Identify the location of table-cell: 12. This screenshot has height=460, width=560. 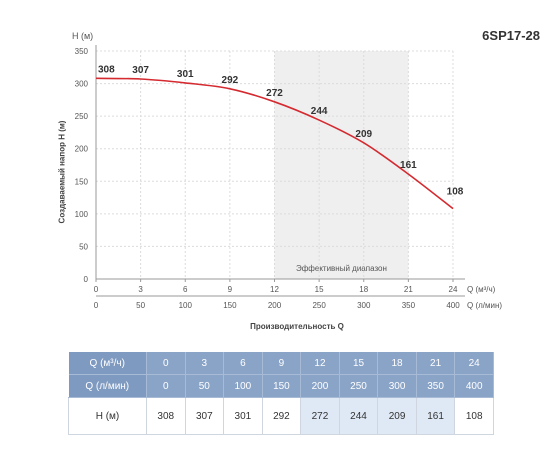
(320, 363).